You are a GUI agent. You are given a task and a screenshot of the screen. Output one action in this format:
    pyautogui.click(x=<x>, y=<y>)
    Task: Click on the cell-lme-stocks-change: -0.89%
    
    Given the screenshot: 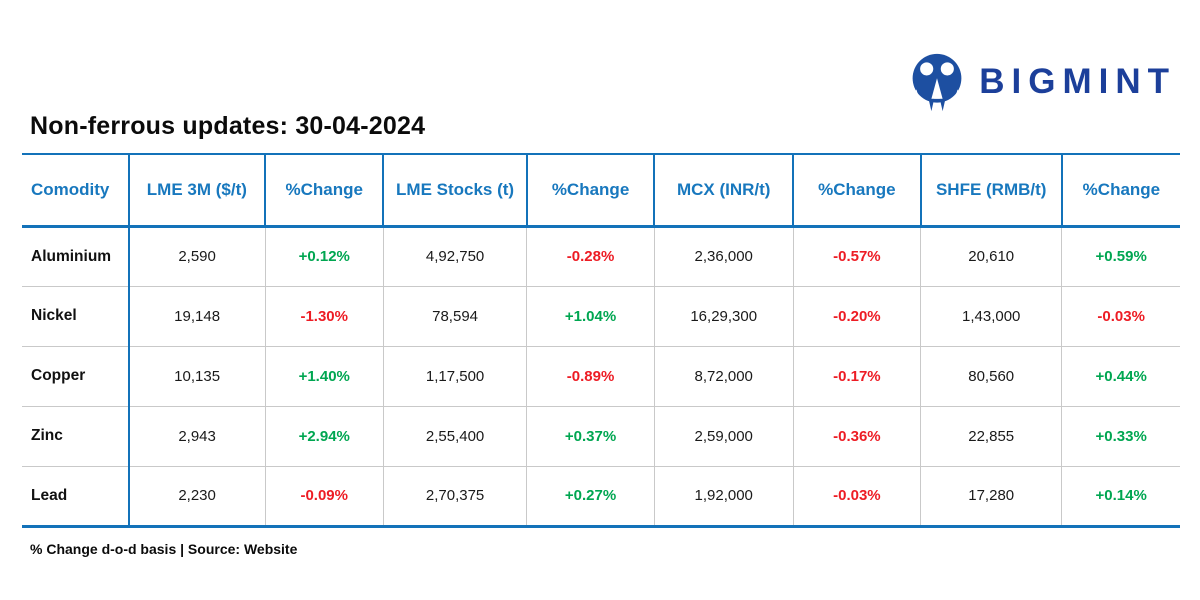 What is the action you would take?
    pyautogui.click(x=590, y=375)
    